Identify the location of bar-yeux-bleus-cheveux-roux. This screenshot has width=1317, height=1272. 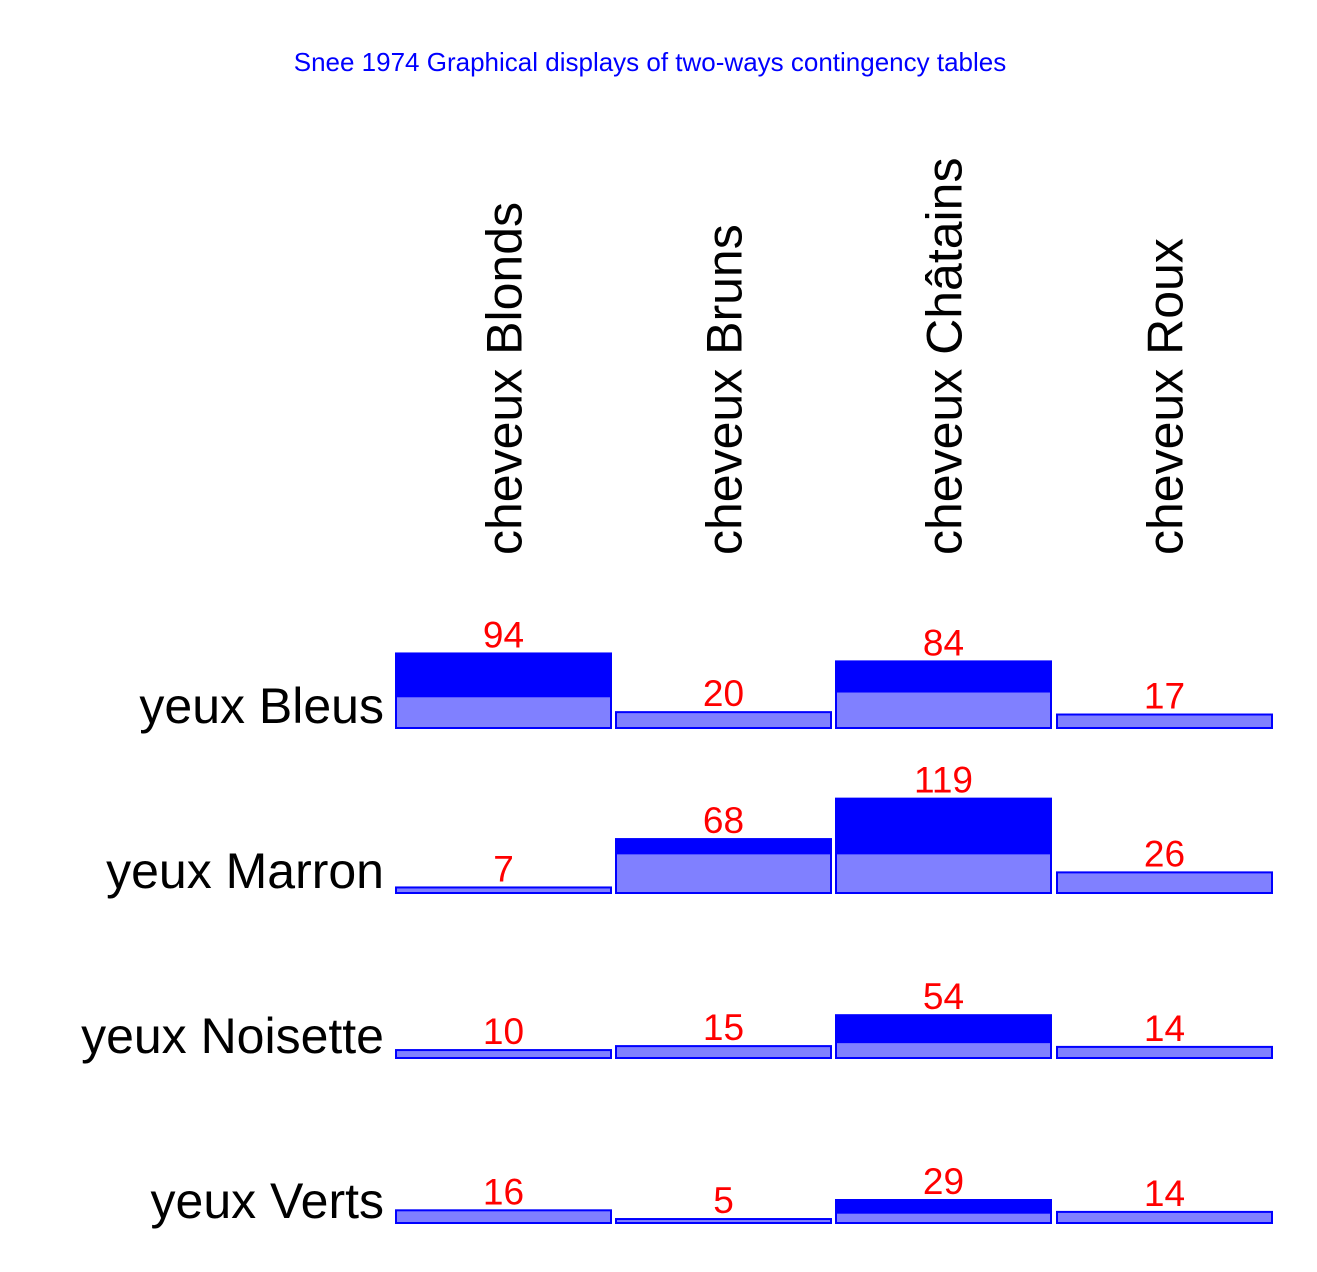
(1164, 721).